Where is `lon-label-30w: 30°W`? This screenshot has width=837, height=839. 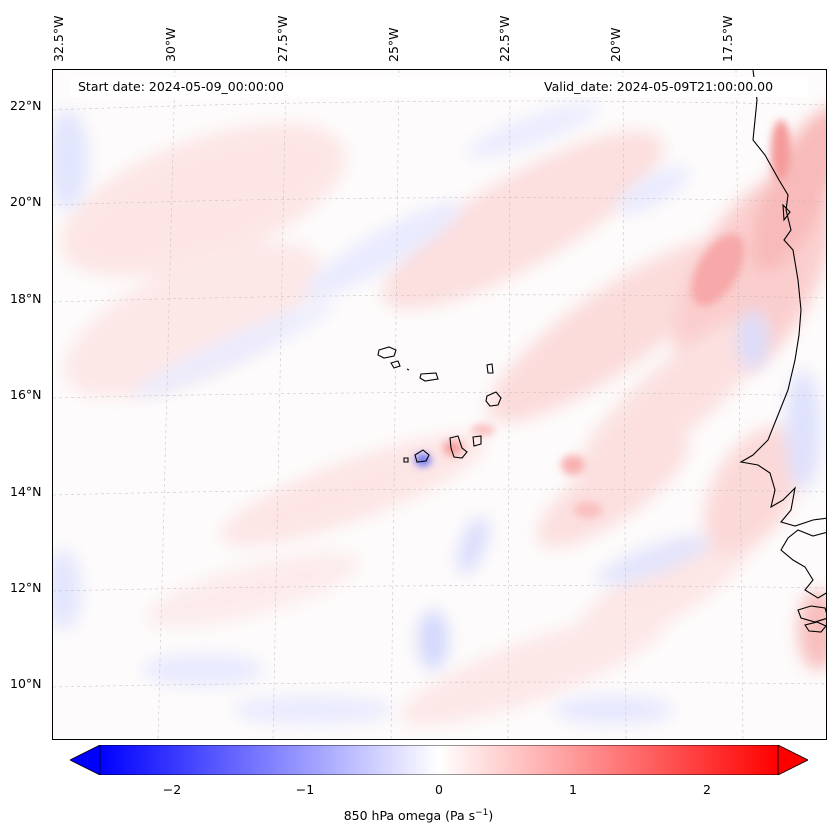 lon-label-30w: 30°W is located at coordinates (170, 44).